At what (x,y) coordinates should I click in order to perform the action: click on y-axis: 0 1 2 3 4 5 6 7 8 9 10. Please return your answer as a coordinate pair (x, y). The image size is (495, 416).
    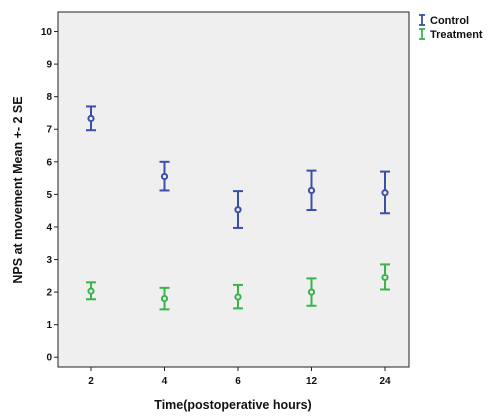
    Looking at the image, I should click on (49, 195).